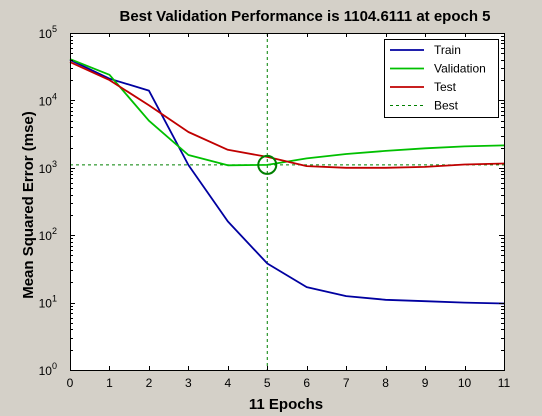 The height and width of the screenshot is (416, 542). What do you see at coordinates (385, 383) in the screenshot?
I see `x-tick-label: 8` at bounding box center [385, 383].